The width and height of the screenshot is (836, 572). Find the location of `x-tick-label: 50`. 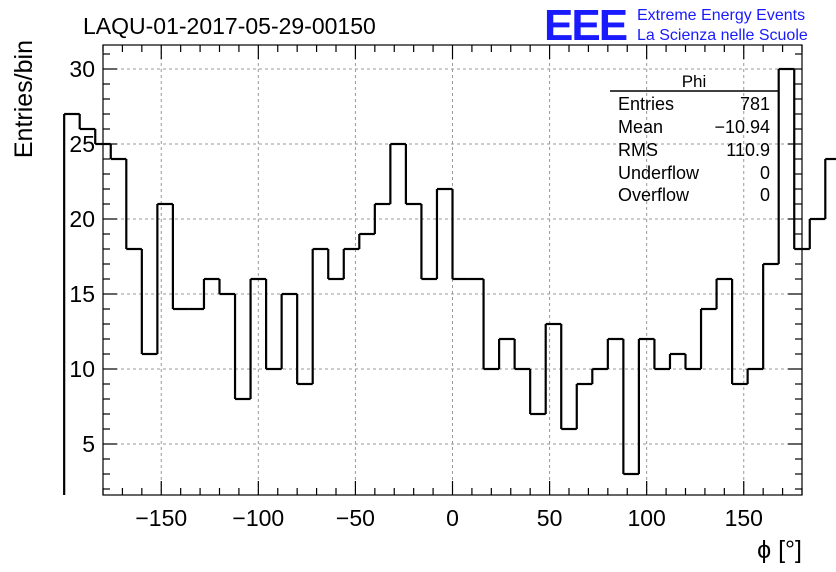

x-tick-label: 50 is located at coordinates (550, 518).